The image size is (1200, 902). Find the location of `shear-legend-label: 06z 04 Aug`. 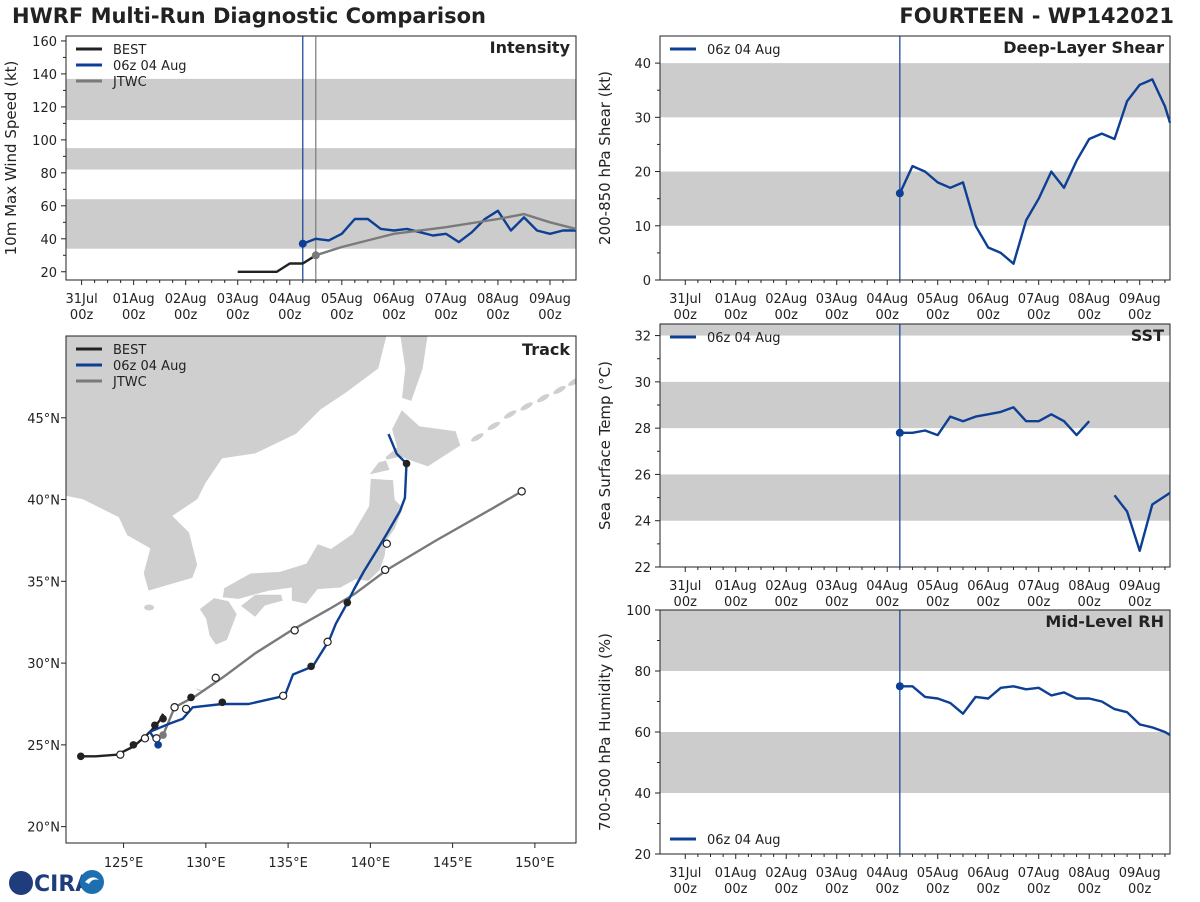

shear-legend-label: 06z 04 Aug is located at coordinates (744, 50).